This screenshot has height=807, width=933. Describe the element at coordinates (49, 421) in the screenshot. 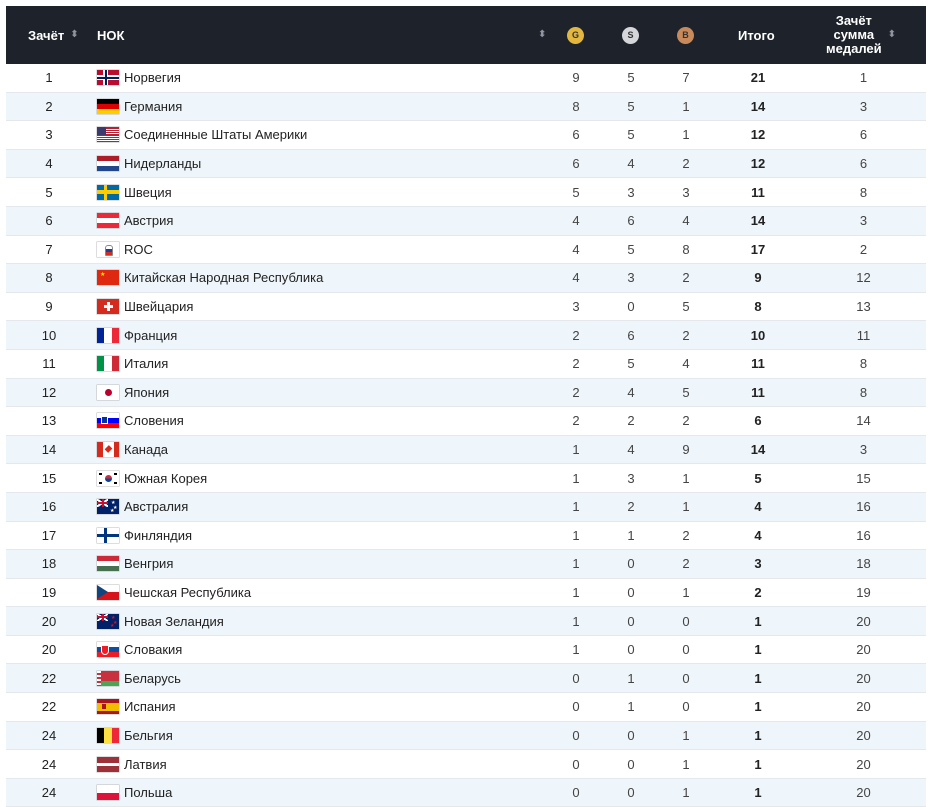

I see `rank-cell: 13` at that location.